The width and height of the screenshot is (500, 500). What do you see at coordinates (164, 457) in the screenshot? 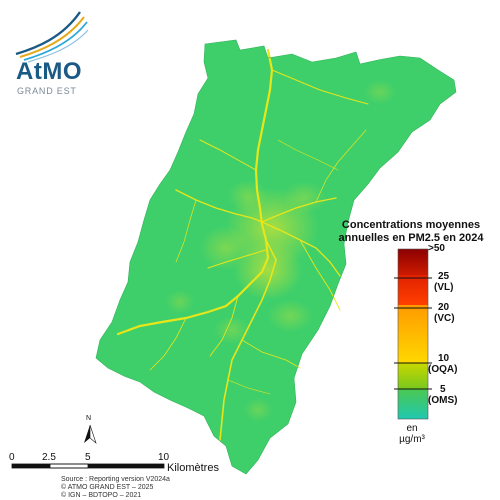
I see `scale-label-10: 10` at bounding box center [164, 457].